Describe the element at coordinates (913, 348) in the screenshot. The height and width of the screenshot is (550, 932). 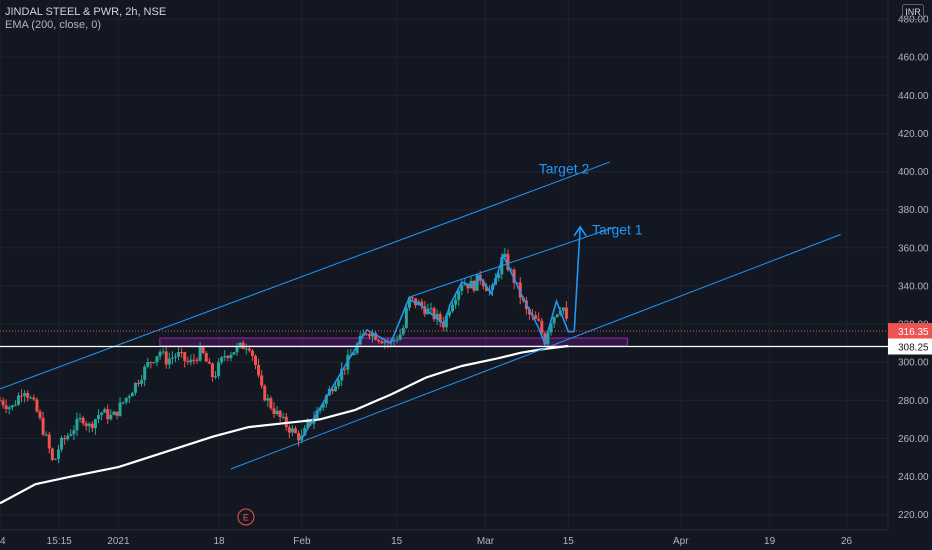
I see `ema-price-label: 308.25` at that location.